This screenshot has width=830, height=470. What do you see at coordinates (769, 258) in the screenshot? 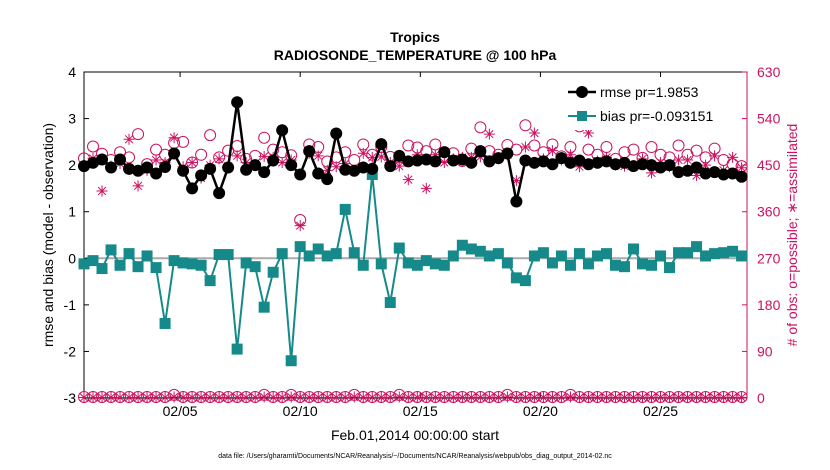
I see `y-right-tick-label: 270` at bounding box center [769, 258].